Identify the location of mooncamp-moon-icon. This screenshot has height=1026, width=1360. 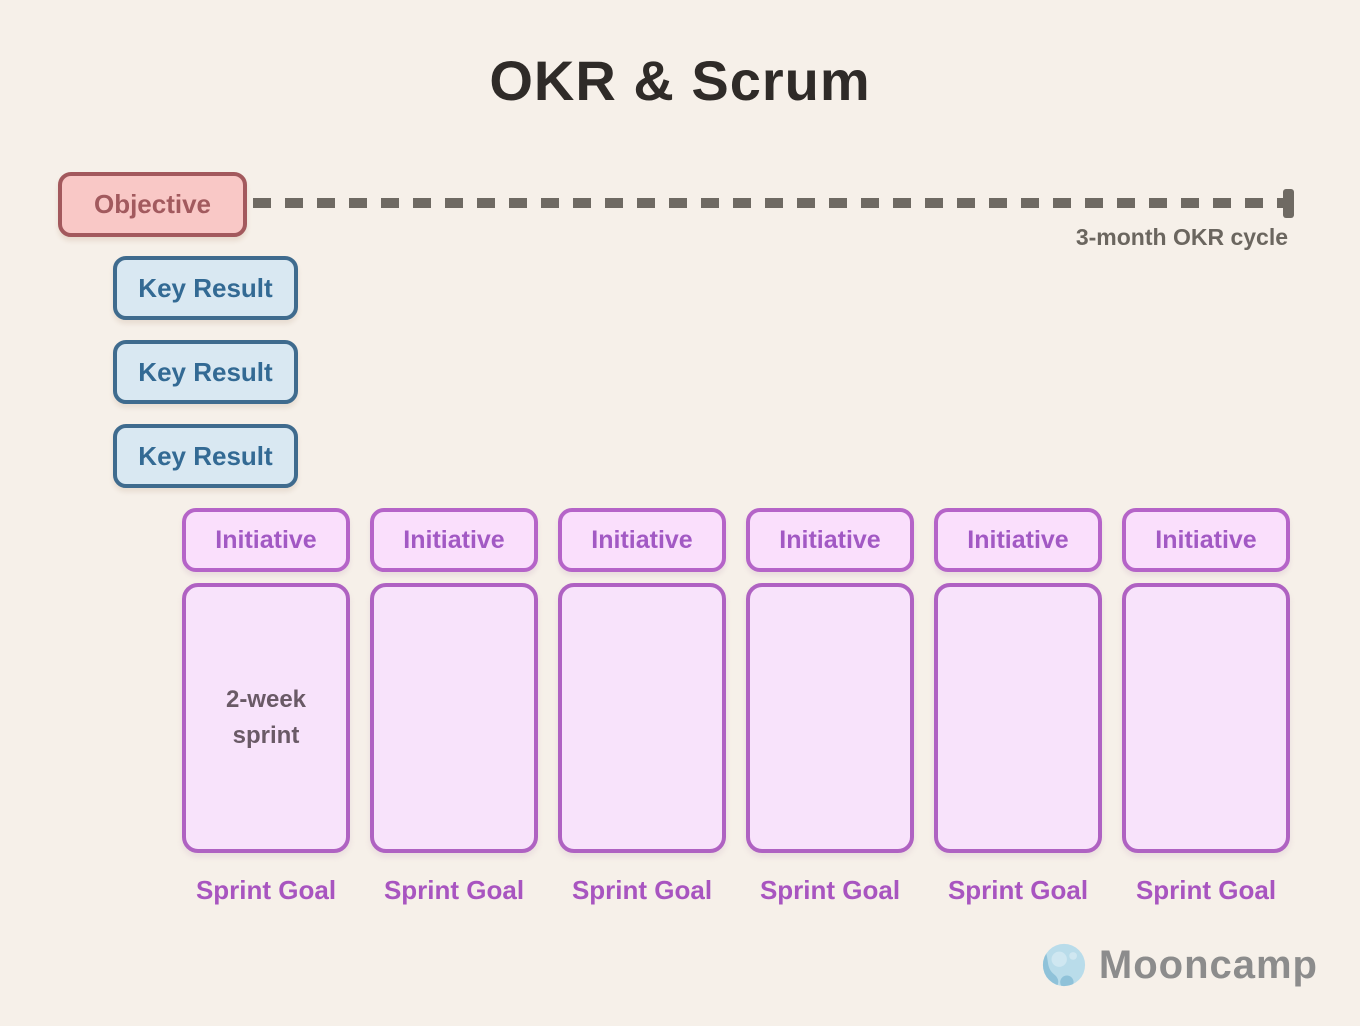
(1063, 965).